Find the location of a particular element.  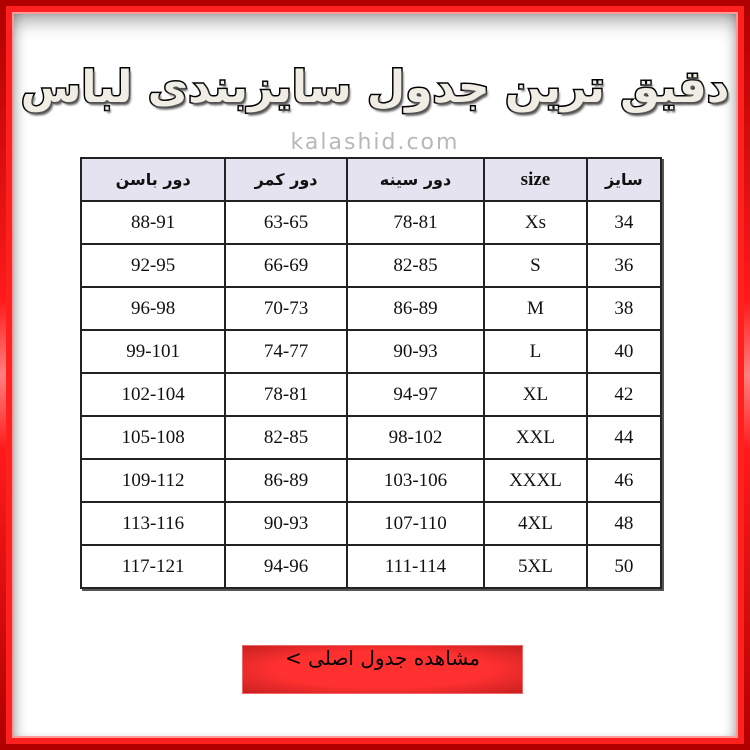

cell-waist: 74-77 is located at coordinates (286, 351).